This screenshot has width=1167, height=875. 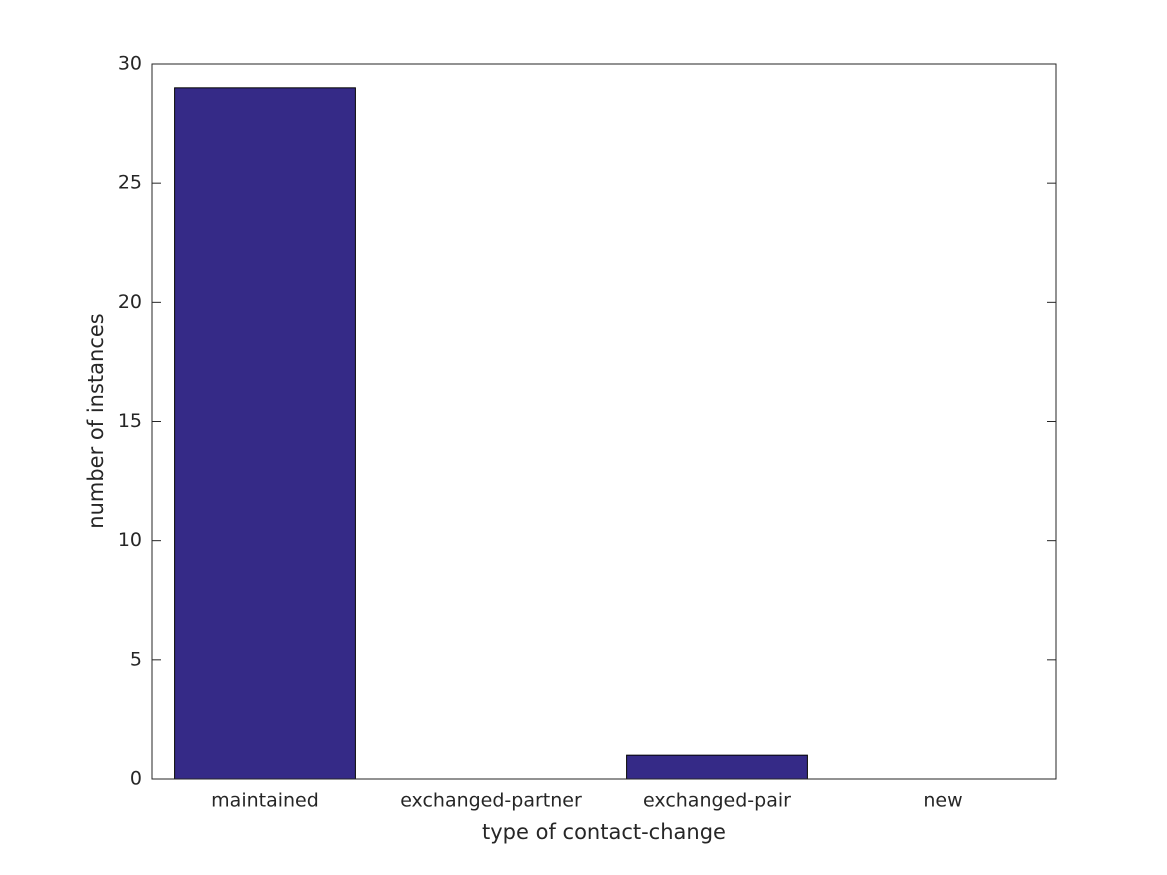 I want to click on y-tick-label: 20, so click(x=130, y=302).